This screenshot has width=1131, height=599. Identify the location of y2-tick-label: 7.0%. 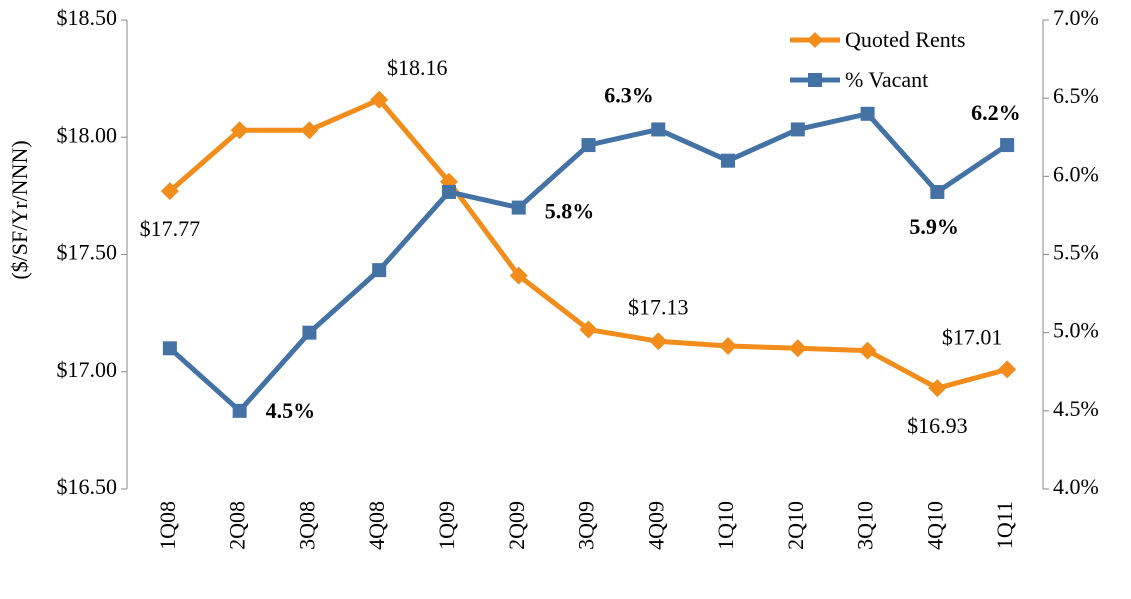
(1076, 17).